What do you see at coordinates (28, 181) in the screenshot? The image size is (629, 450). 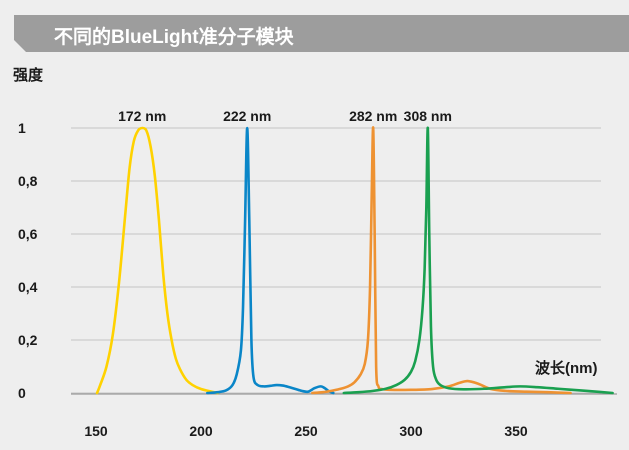 I see `y-tick-label: 0,8` at bounding box center [28, 181].